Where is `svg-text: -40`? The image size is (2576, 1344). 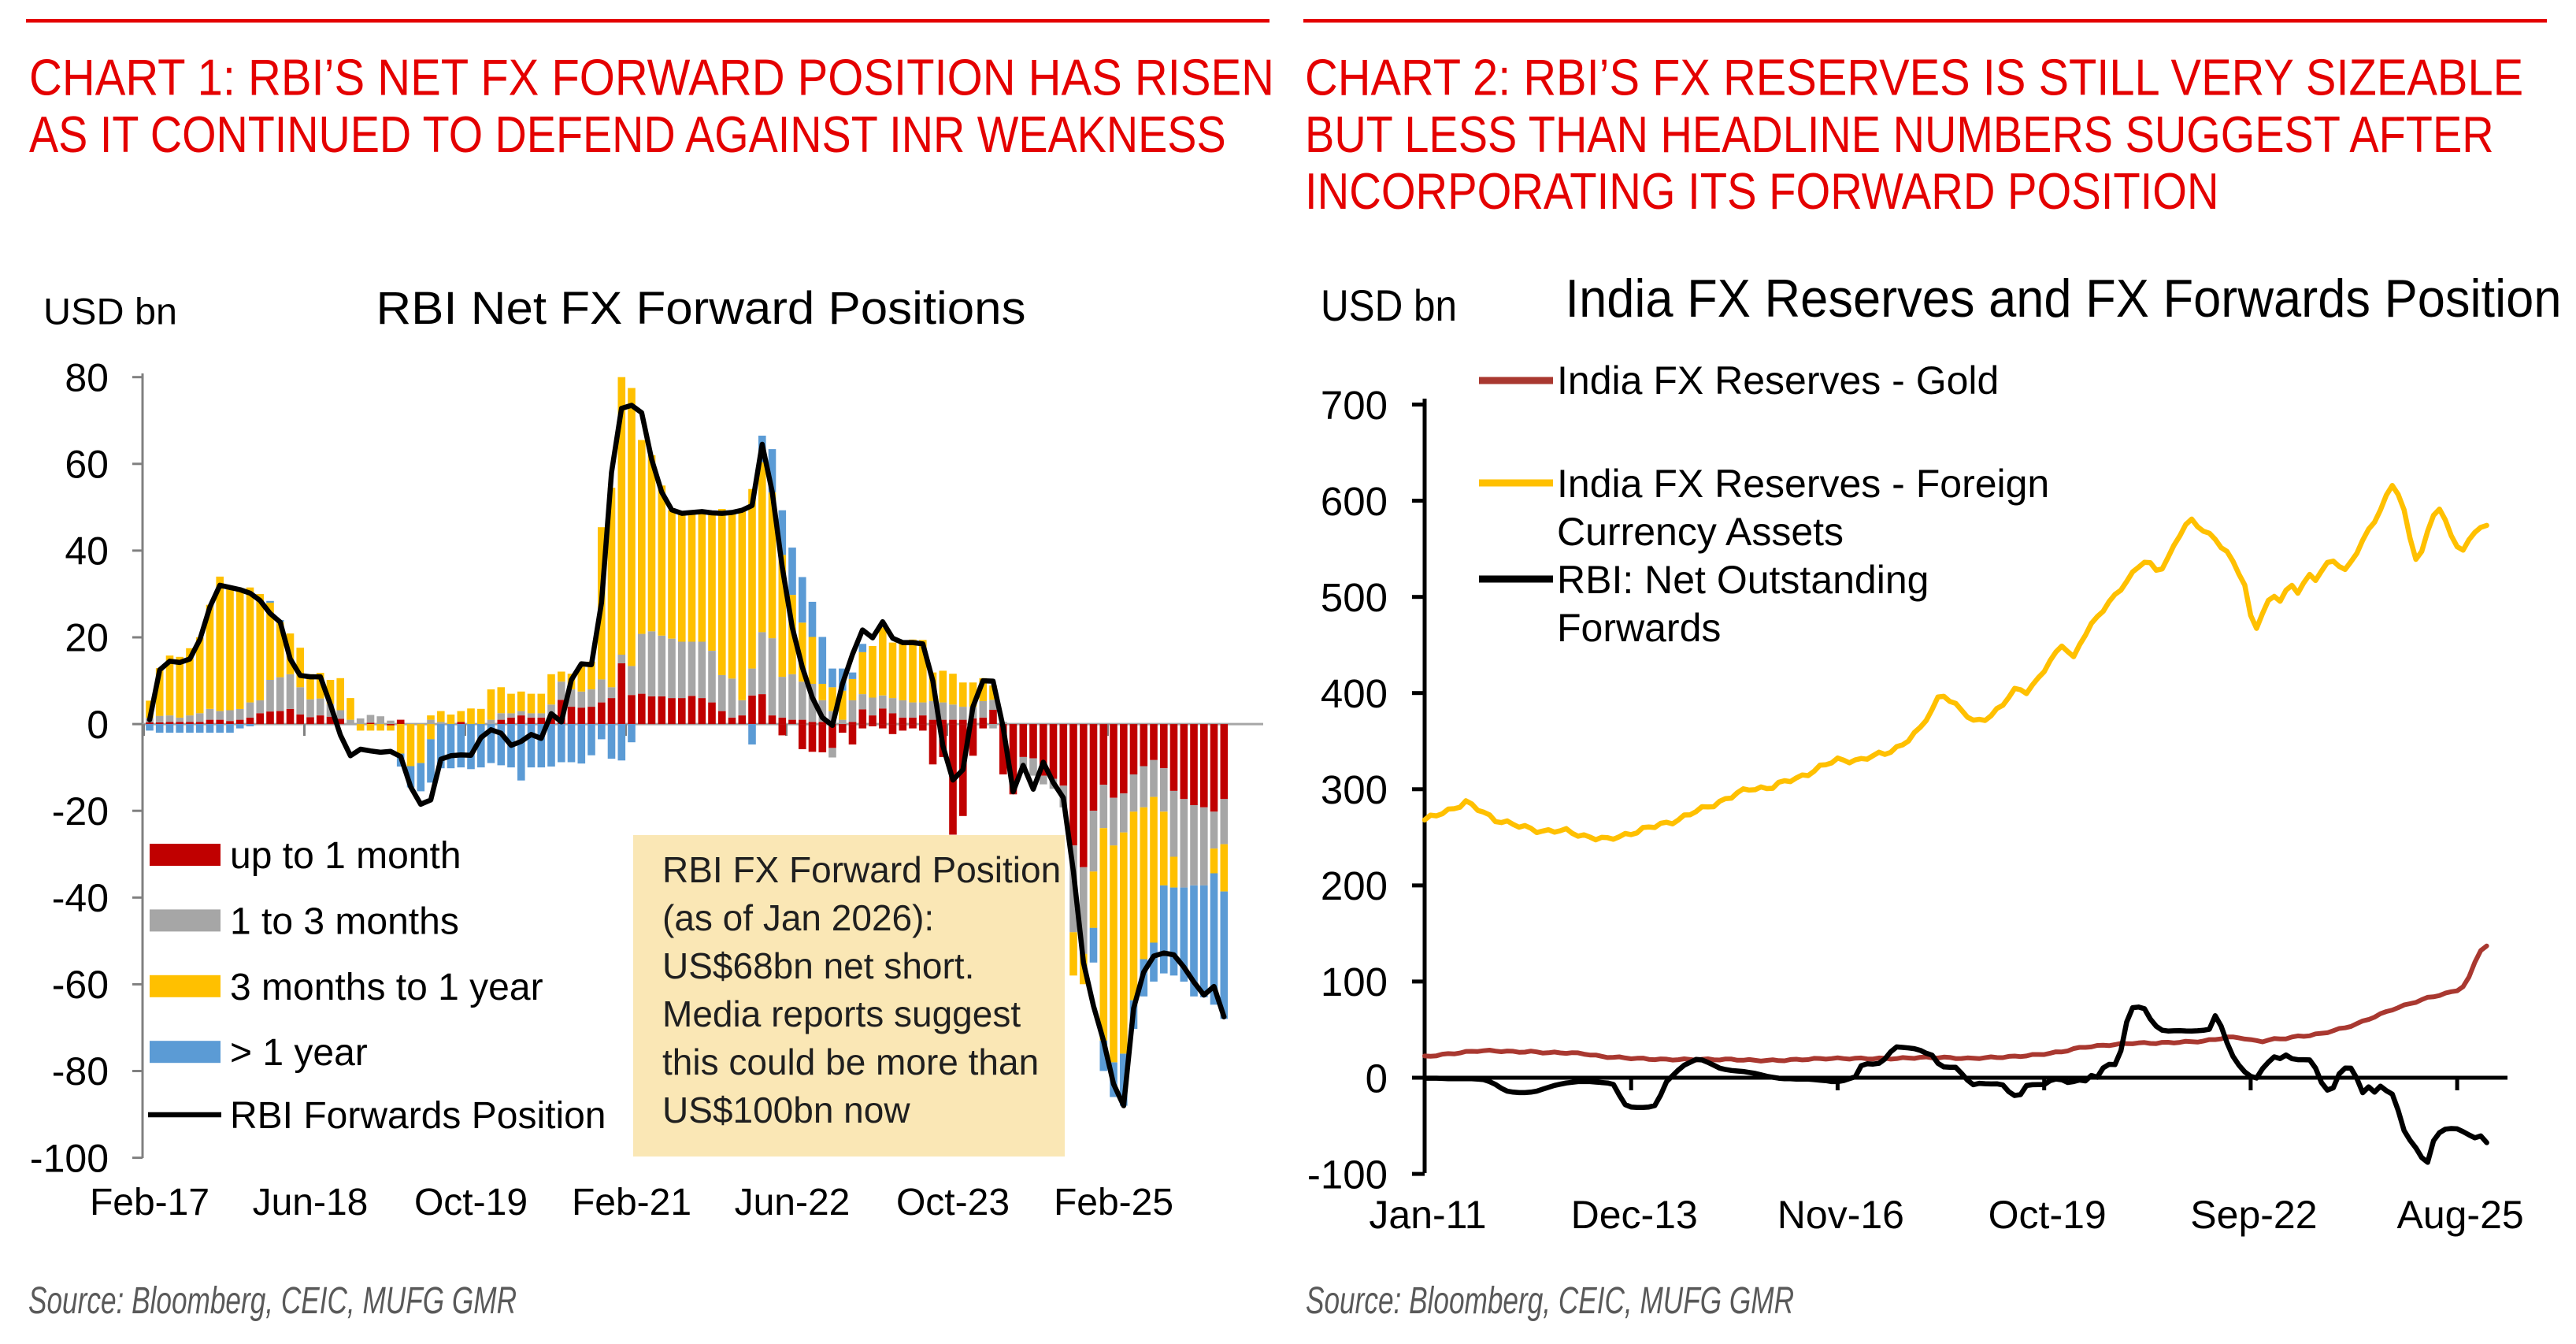 svg-text: -40 is located at coordinates (80, 898).